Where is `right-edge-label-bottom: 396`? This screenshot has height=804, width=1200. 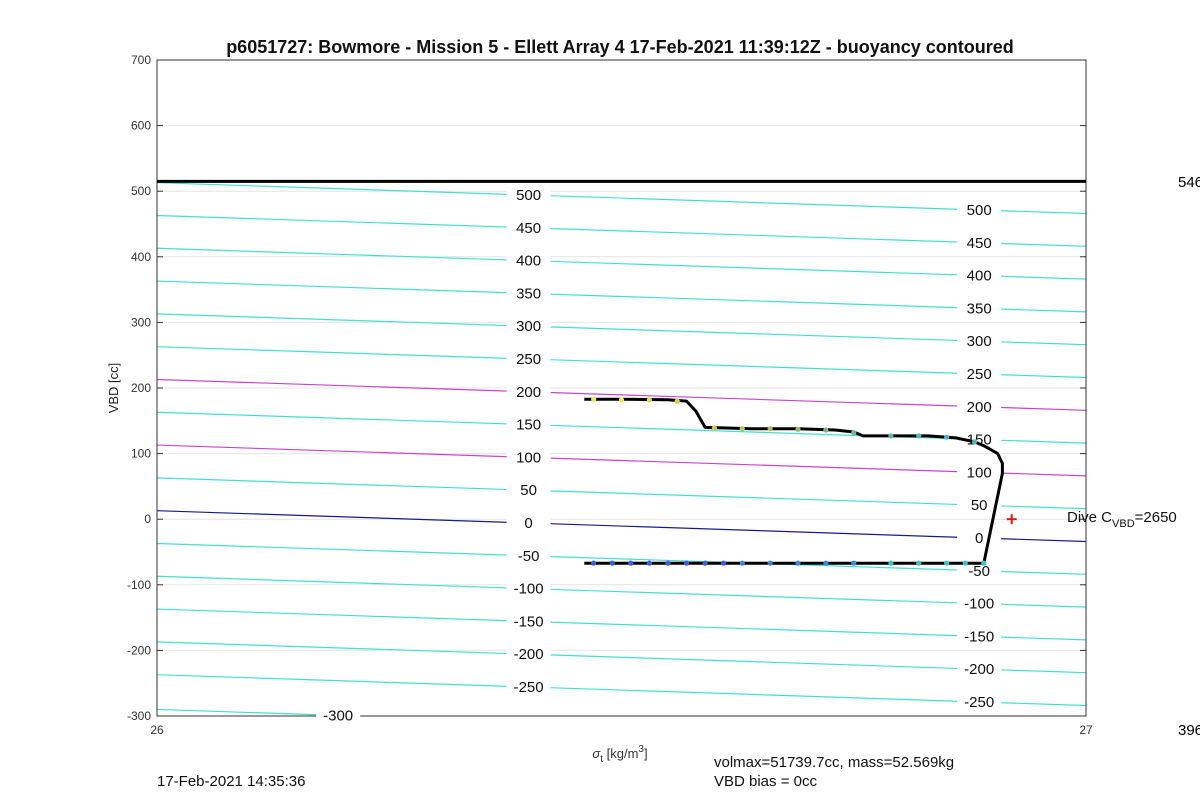
right-edge-label-bottom: 396 is located at coordinates (1189, 730).